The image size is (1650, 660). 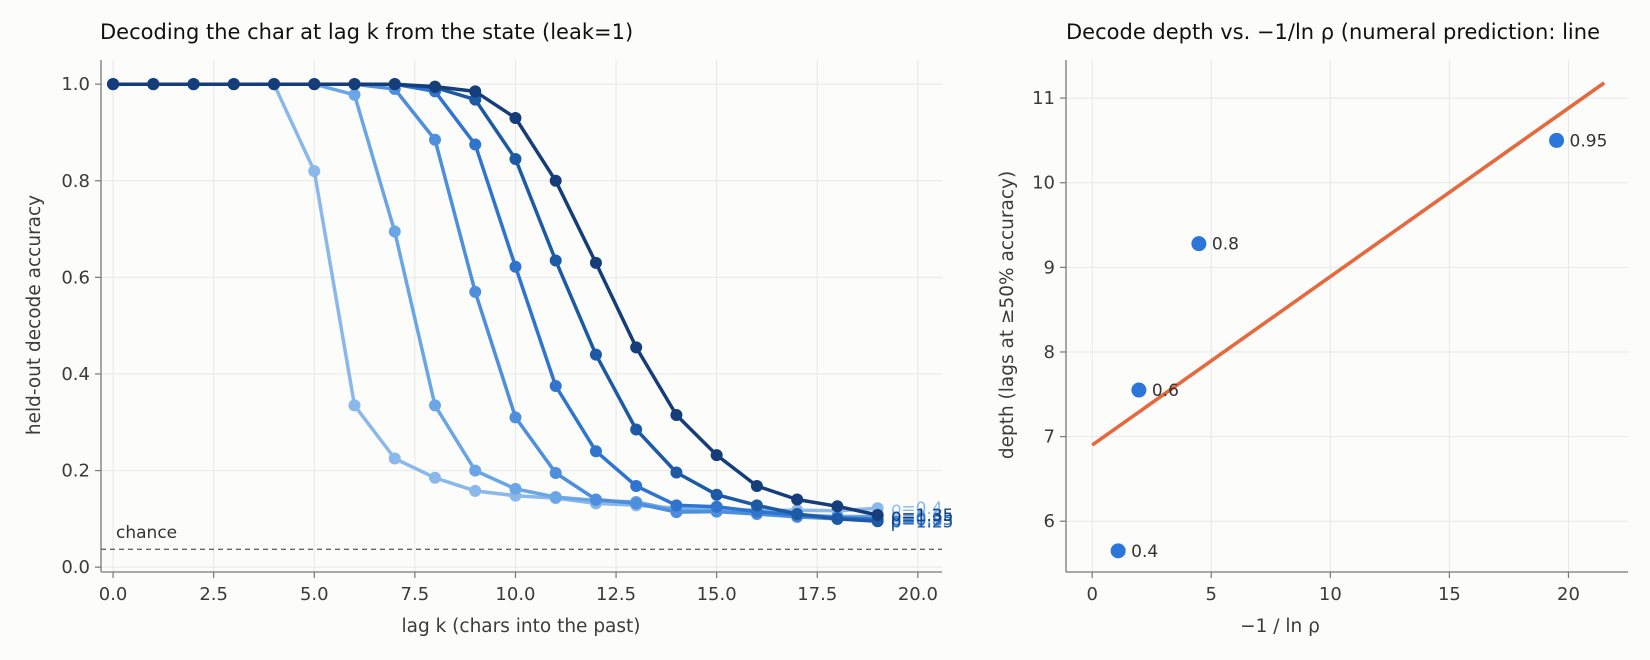 What do you see at coordinates (34, 315) in the screenshot?
I see `left-y-axis-label: held-out decode accuracy` at bounding box center [34, 315].